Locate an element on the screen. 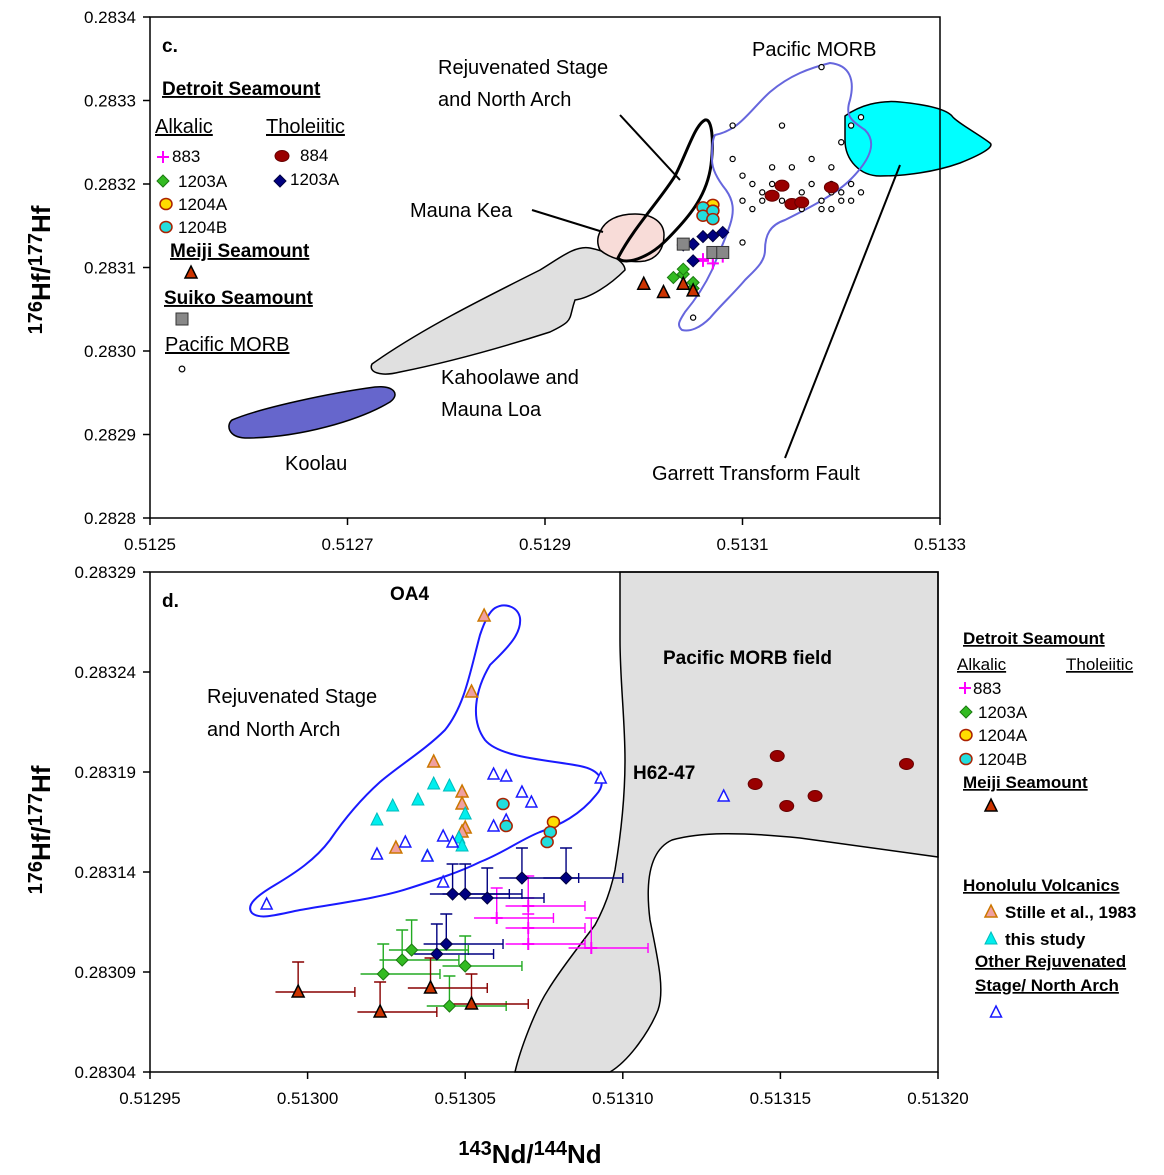 This screenshot has width=1164, height=1175. legend-c-884-marker is located at coordinates (282, 156).